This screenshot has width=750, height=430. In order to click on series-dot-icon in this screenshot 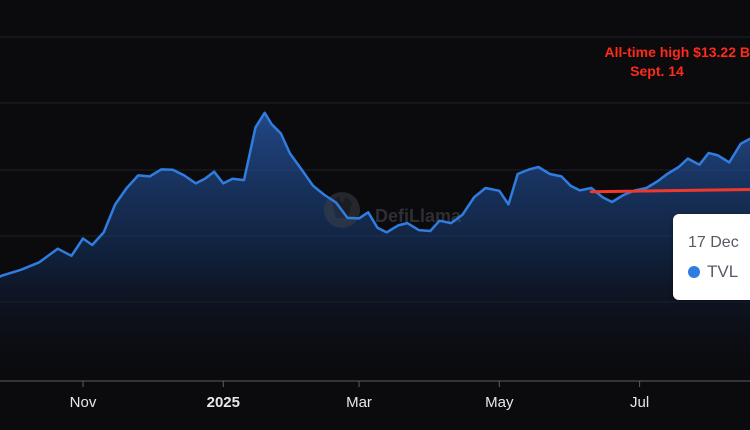, I will do `click(694, 272)`.